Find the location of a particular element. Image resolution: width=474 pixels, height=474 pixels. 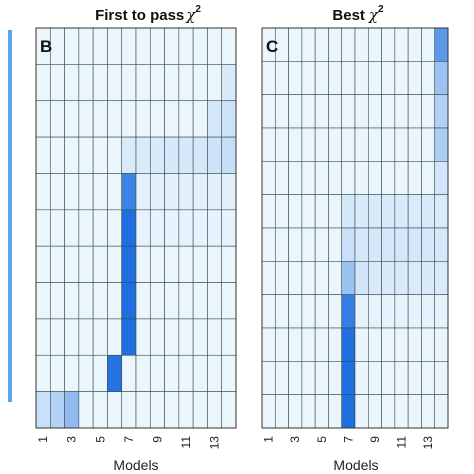

panel-b-cell-r5-c13 is located at coordinates (215, 228).